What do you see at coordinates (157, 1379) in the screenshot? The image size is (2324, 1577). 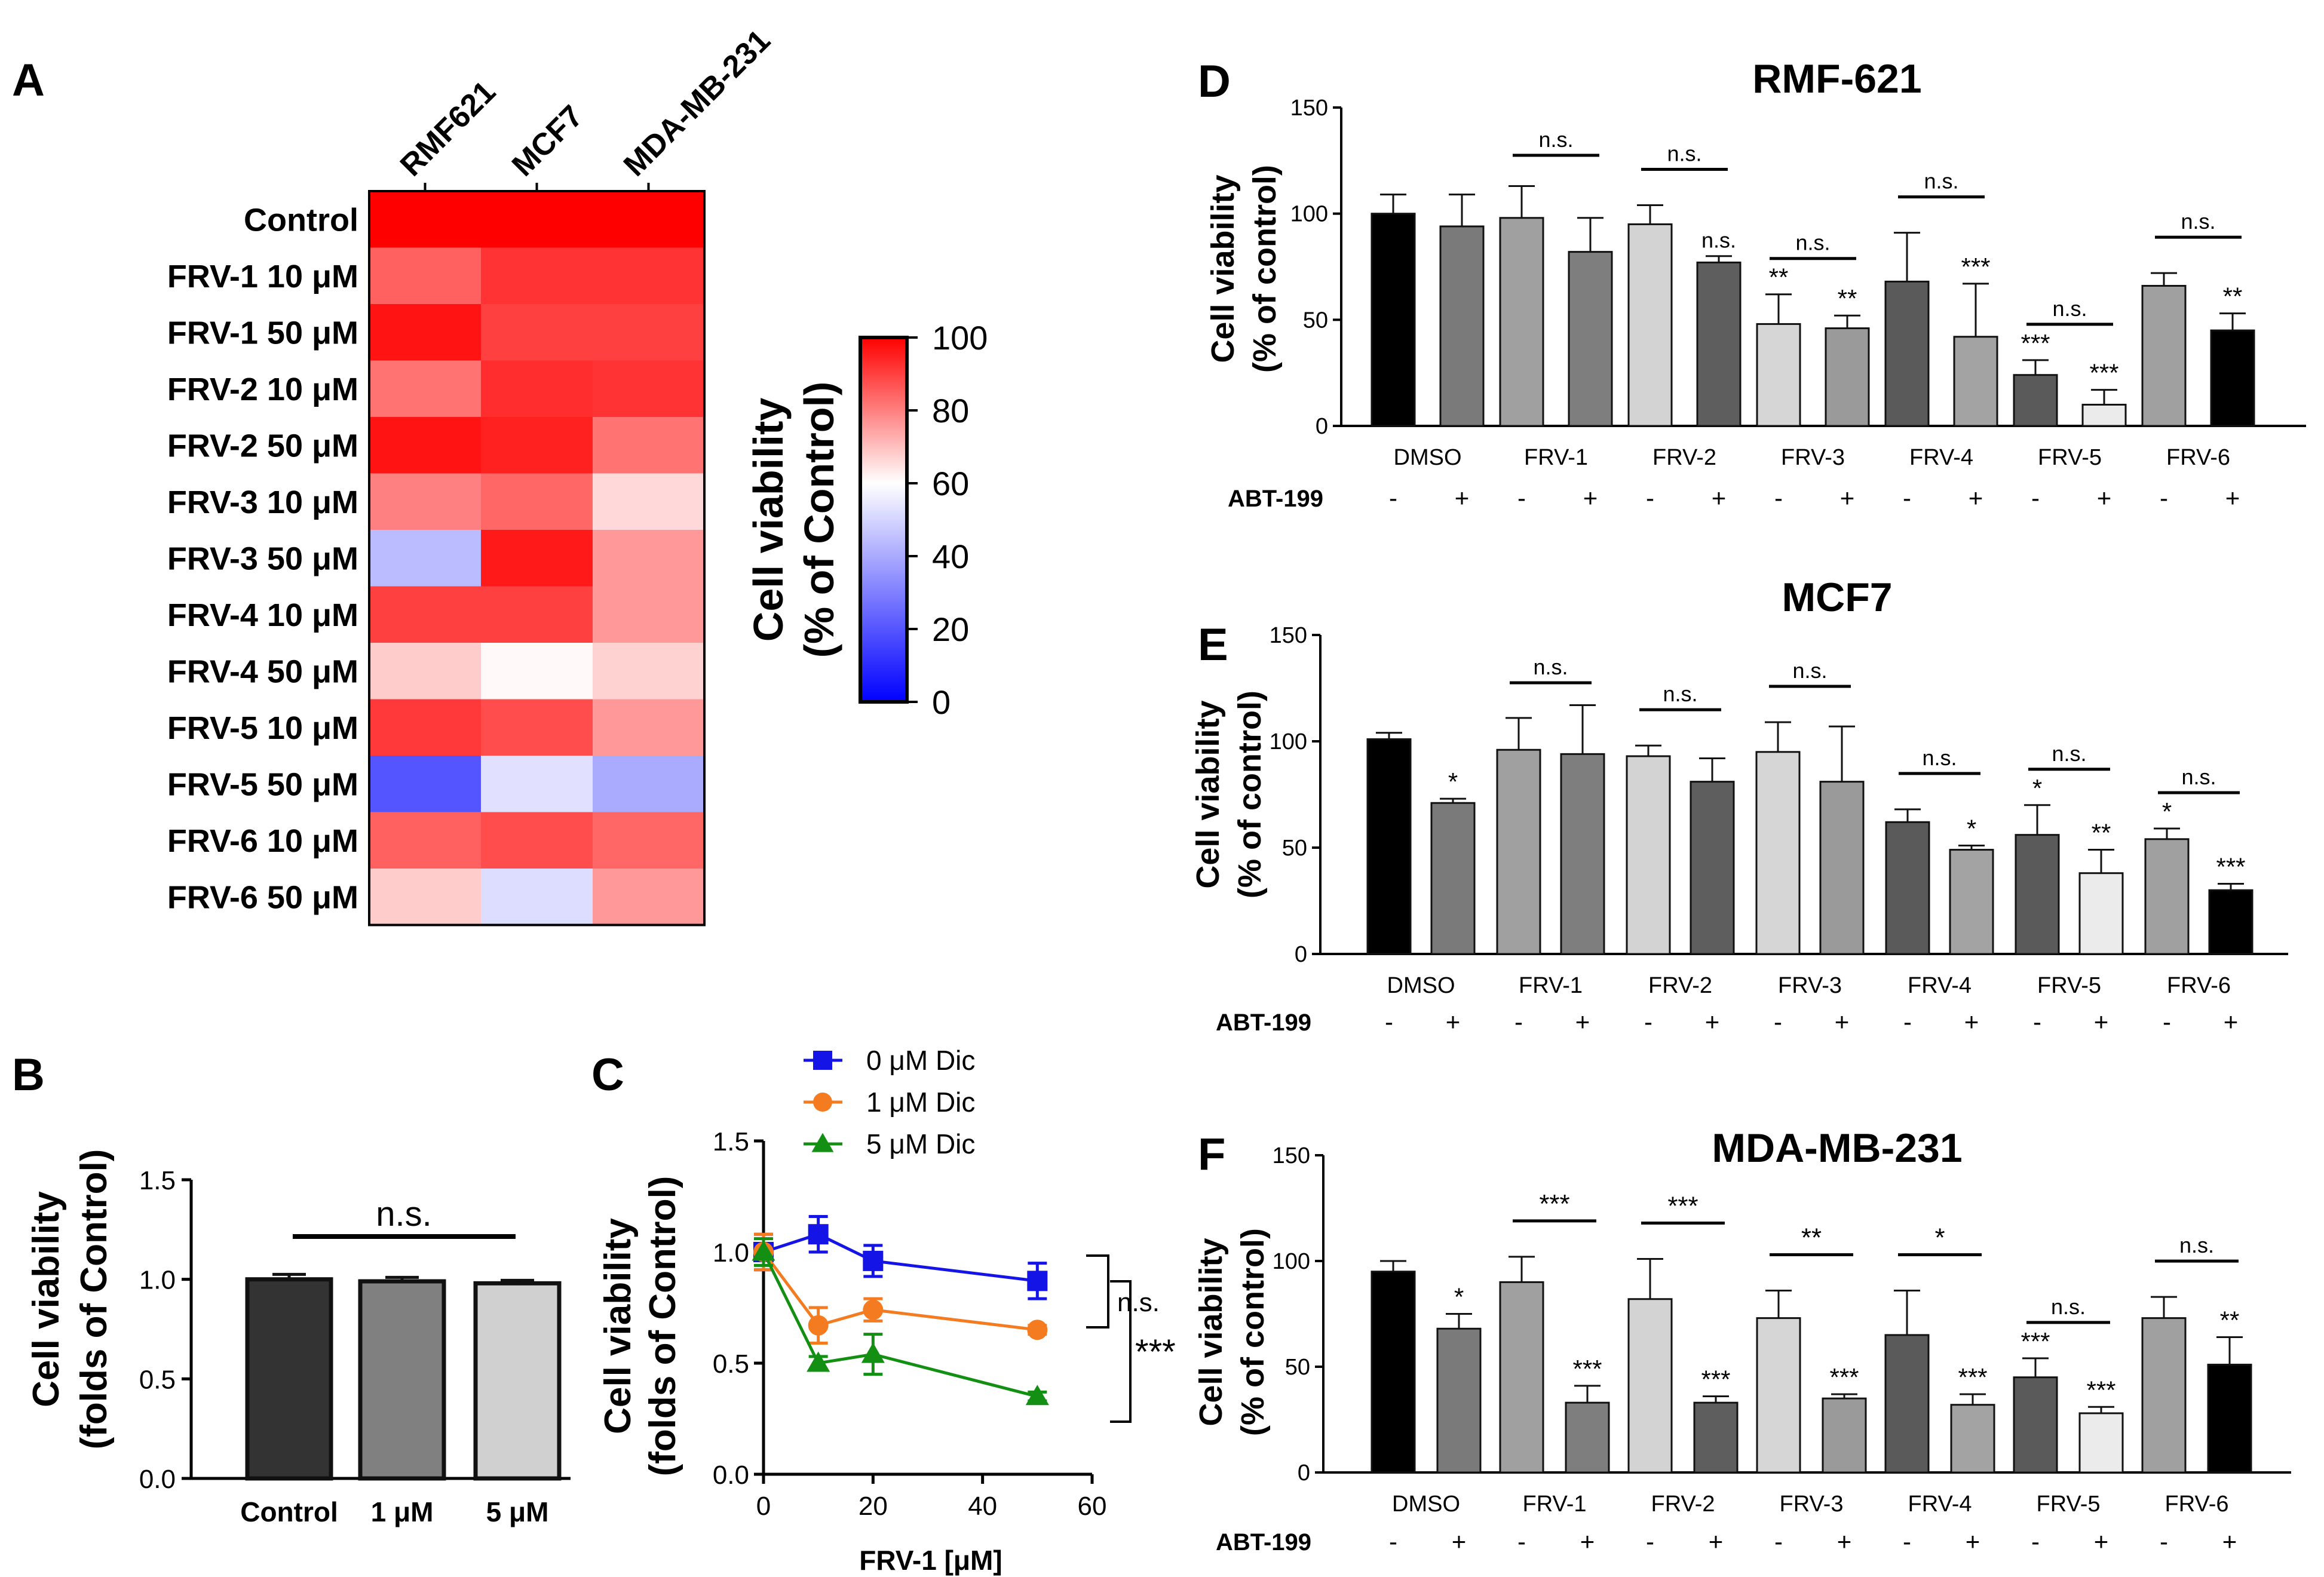 I see `b-y-tick-label: 0.5` at bounding box center [157, 1379].